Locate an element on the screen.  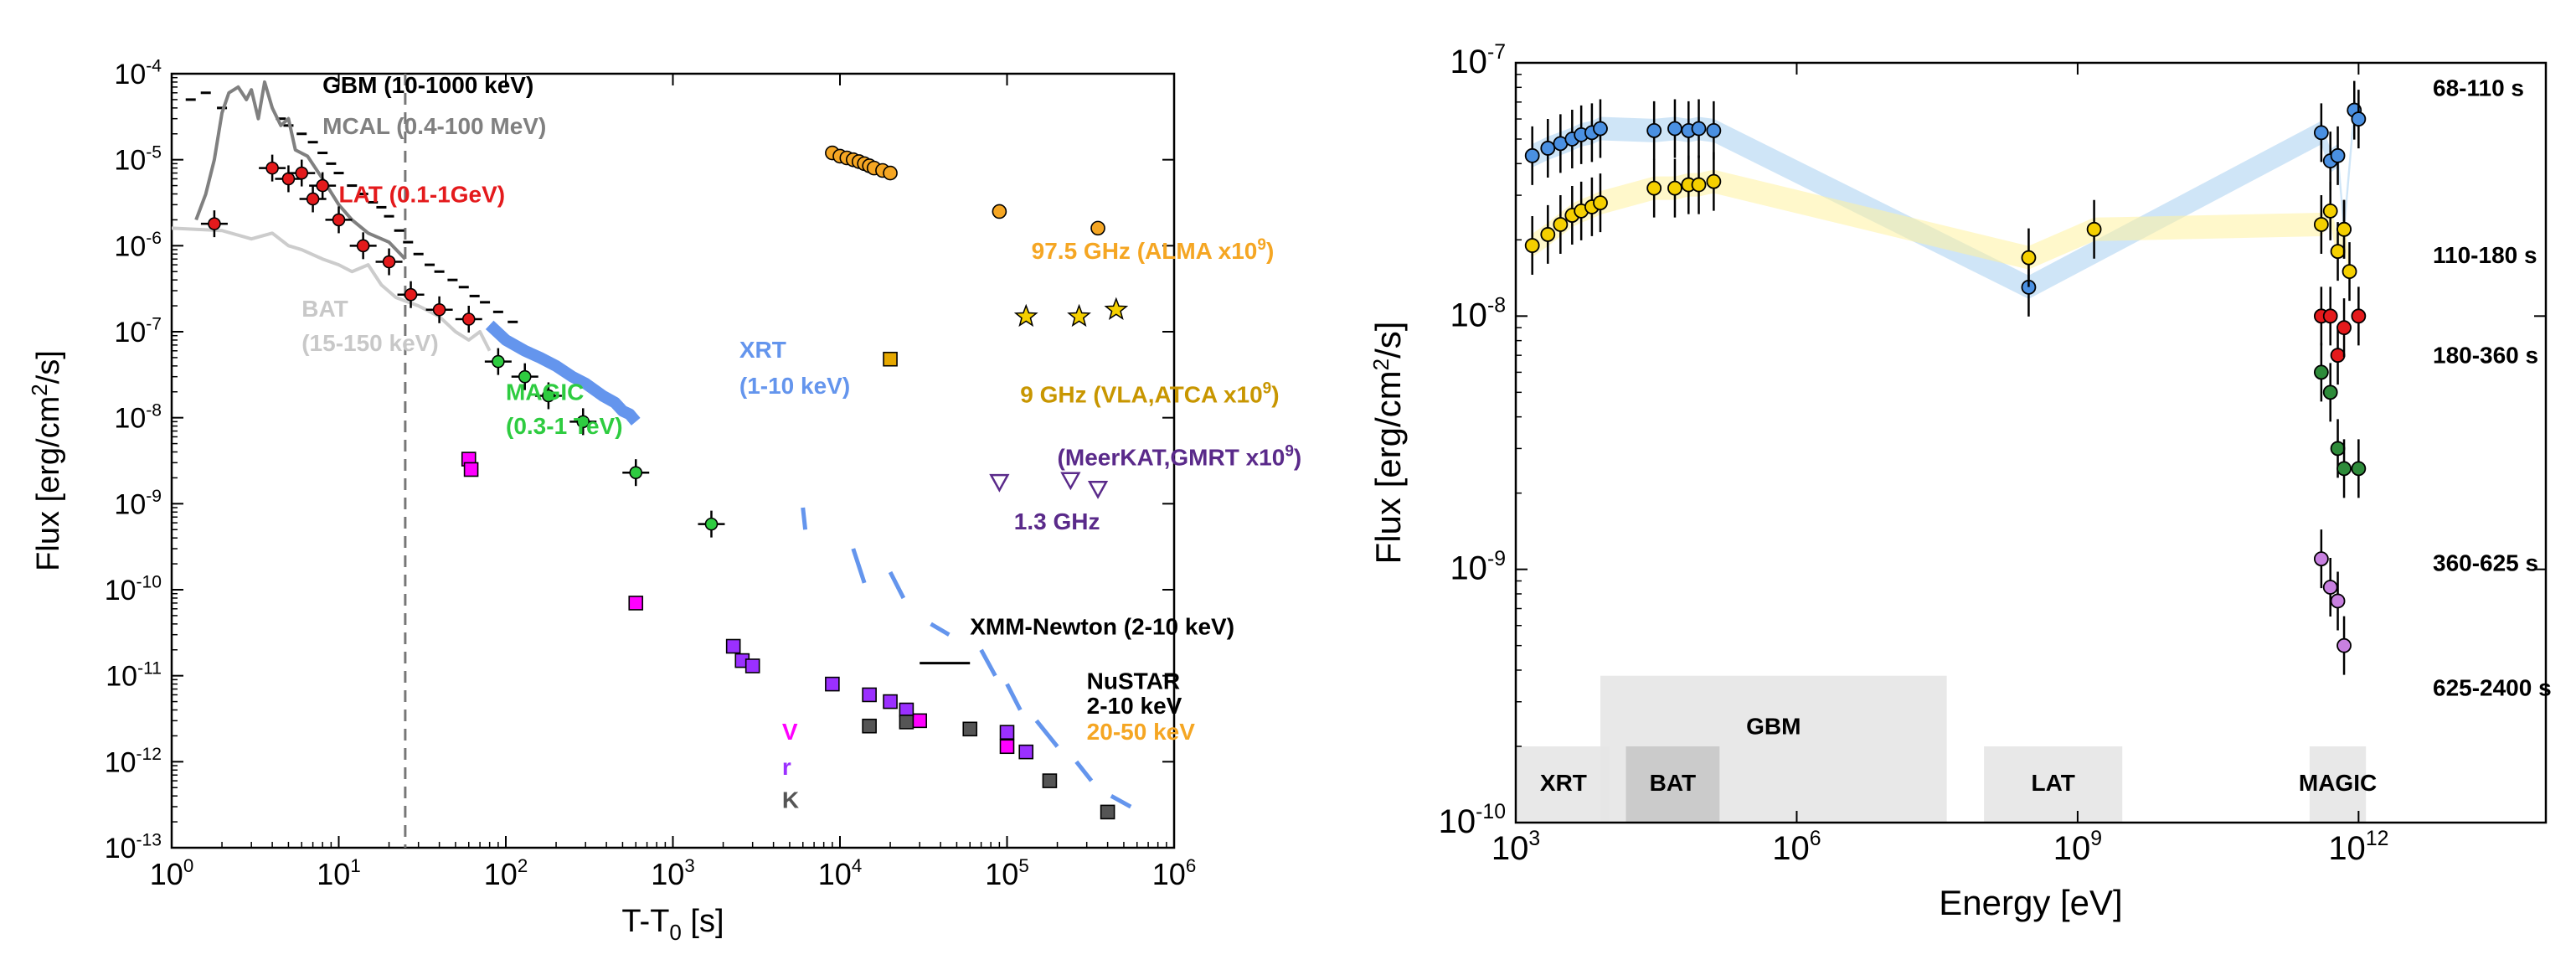
annotation-text: LAT (0.1-1GeV) is located at coordinates (422, 194).